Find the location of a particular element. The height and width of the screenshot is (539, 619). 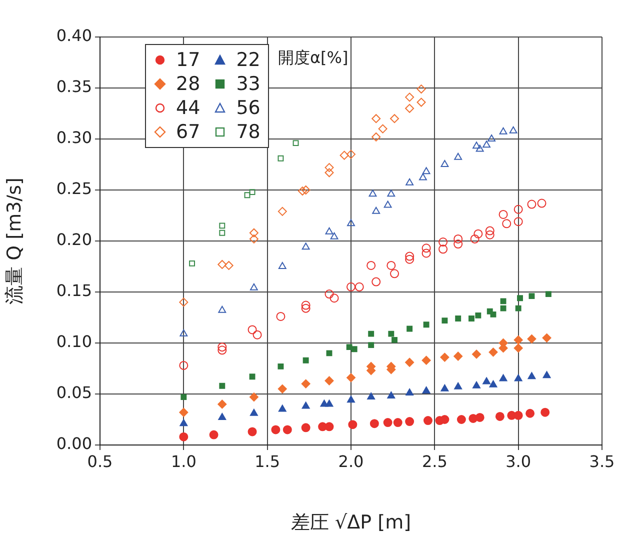

legend-label: 22 is located at coordinates (248, 60).